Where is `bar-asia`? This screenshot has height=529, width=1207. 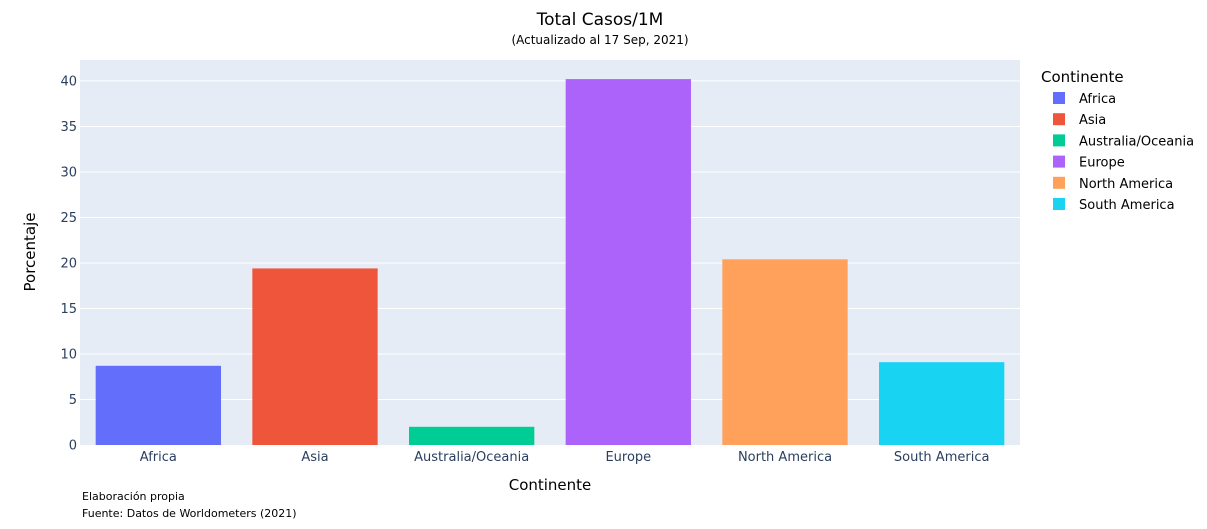 bar-asia is located at coordinates (315, 356).